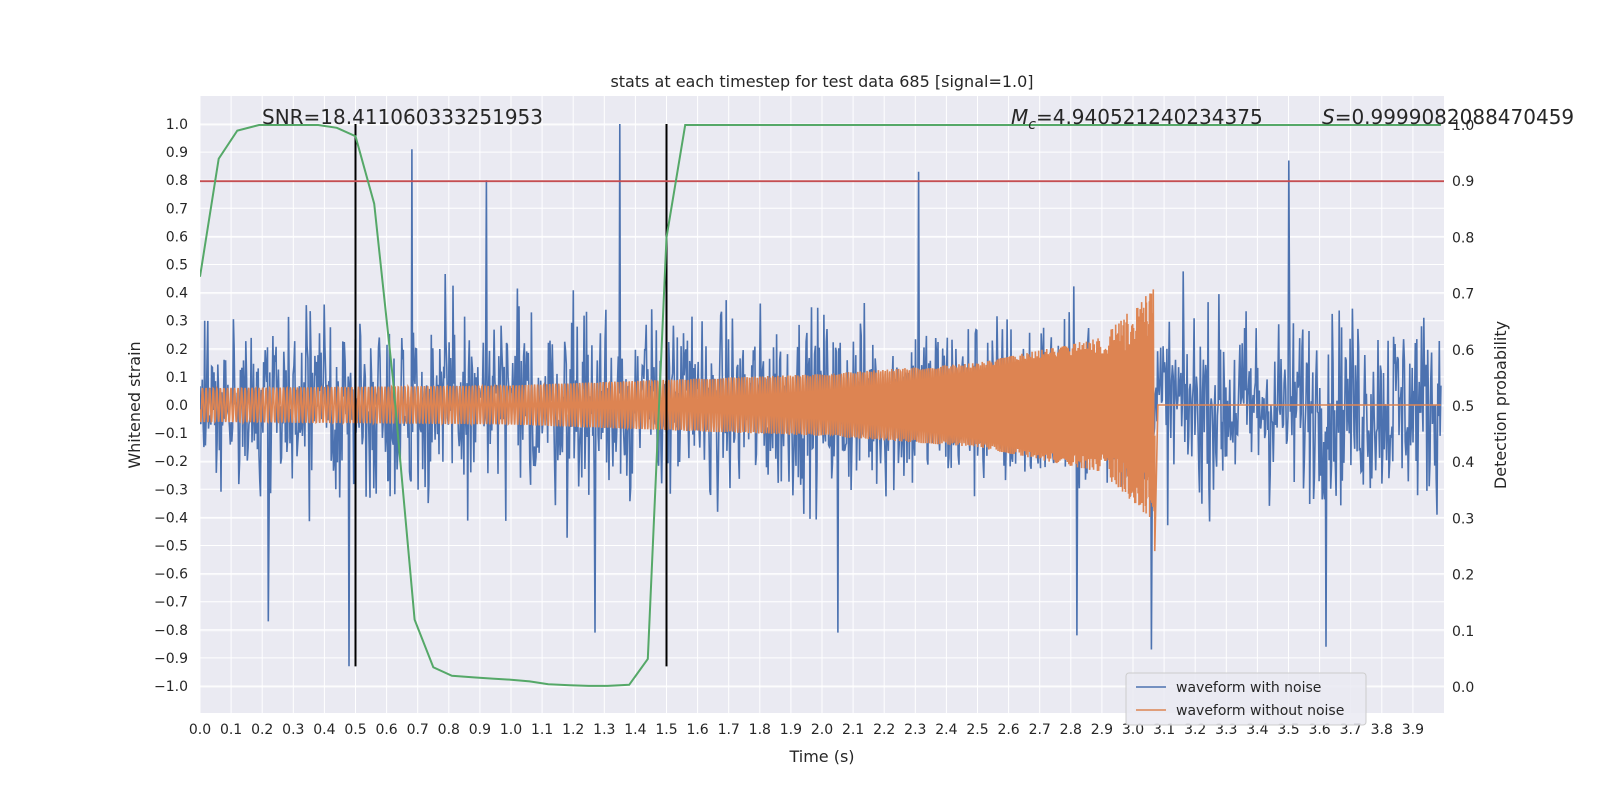 This screenshot has height=800, width=1600. Describe the element at coordinates (200, 730) in the screenshot. I see `x-tick-label: 0.0` at that location.